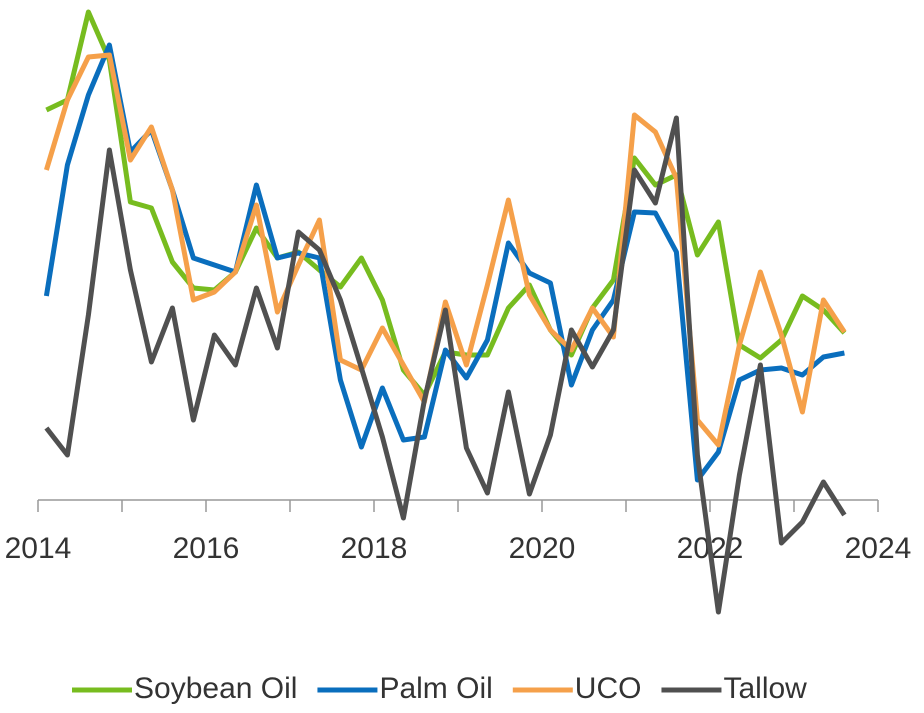 The width and height of the screenshot is (924, 713). I want to click on legend: Soybean Oil Palm Oil UCO Tallow, so click(439, 688).